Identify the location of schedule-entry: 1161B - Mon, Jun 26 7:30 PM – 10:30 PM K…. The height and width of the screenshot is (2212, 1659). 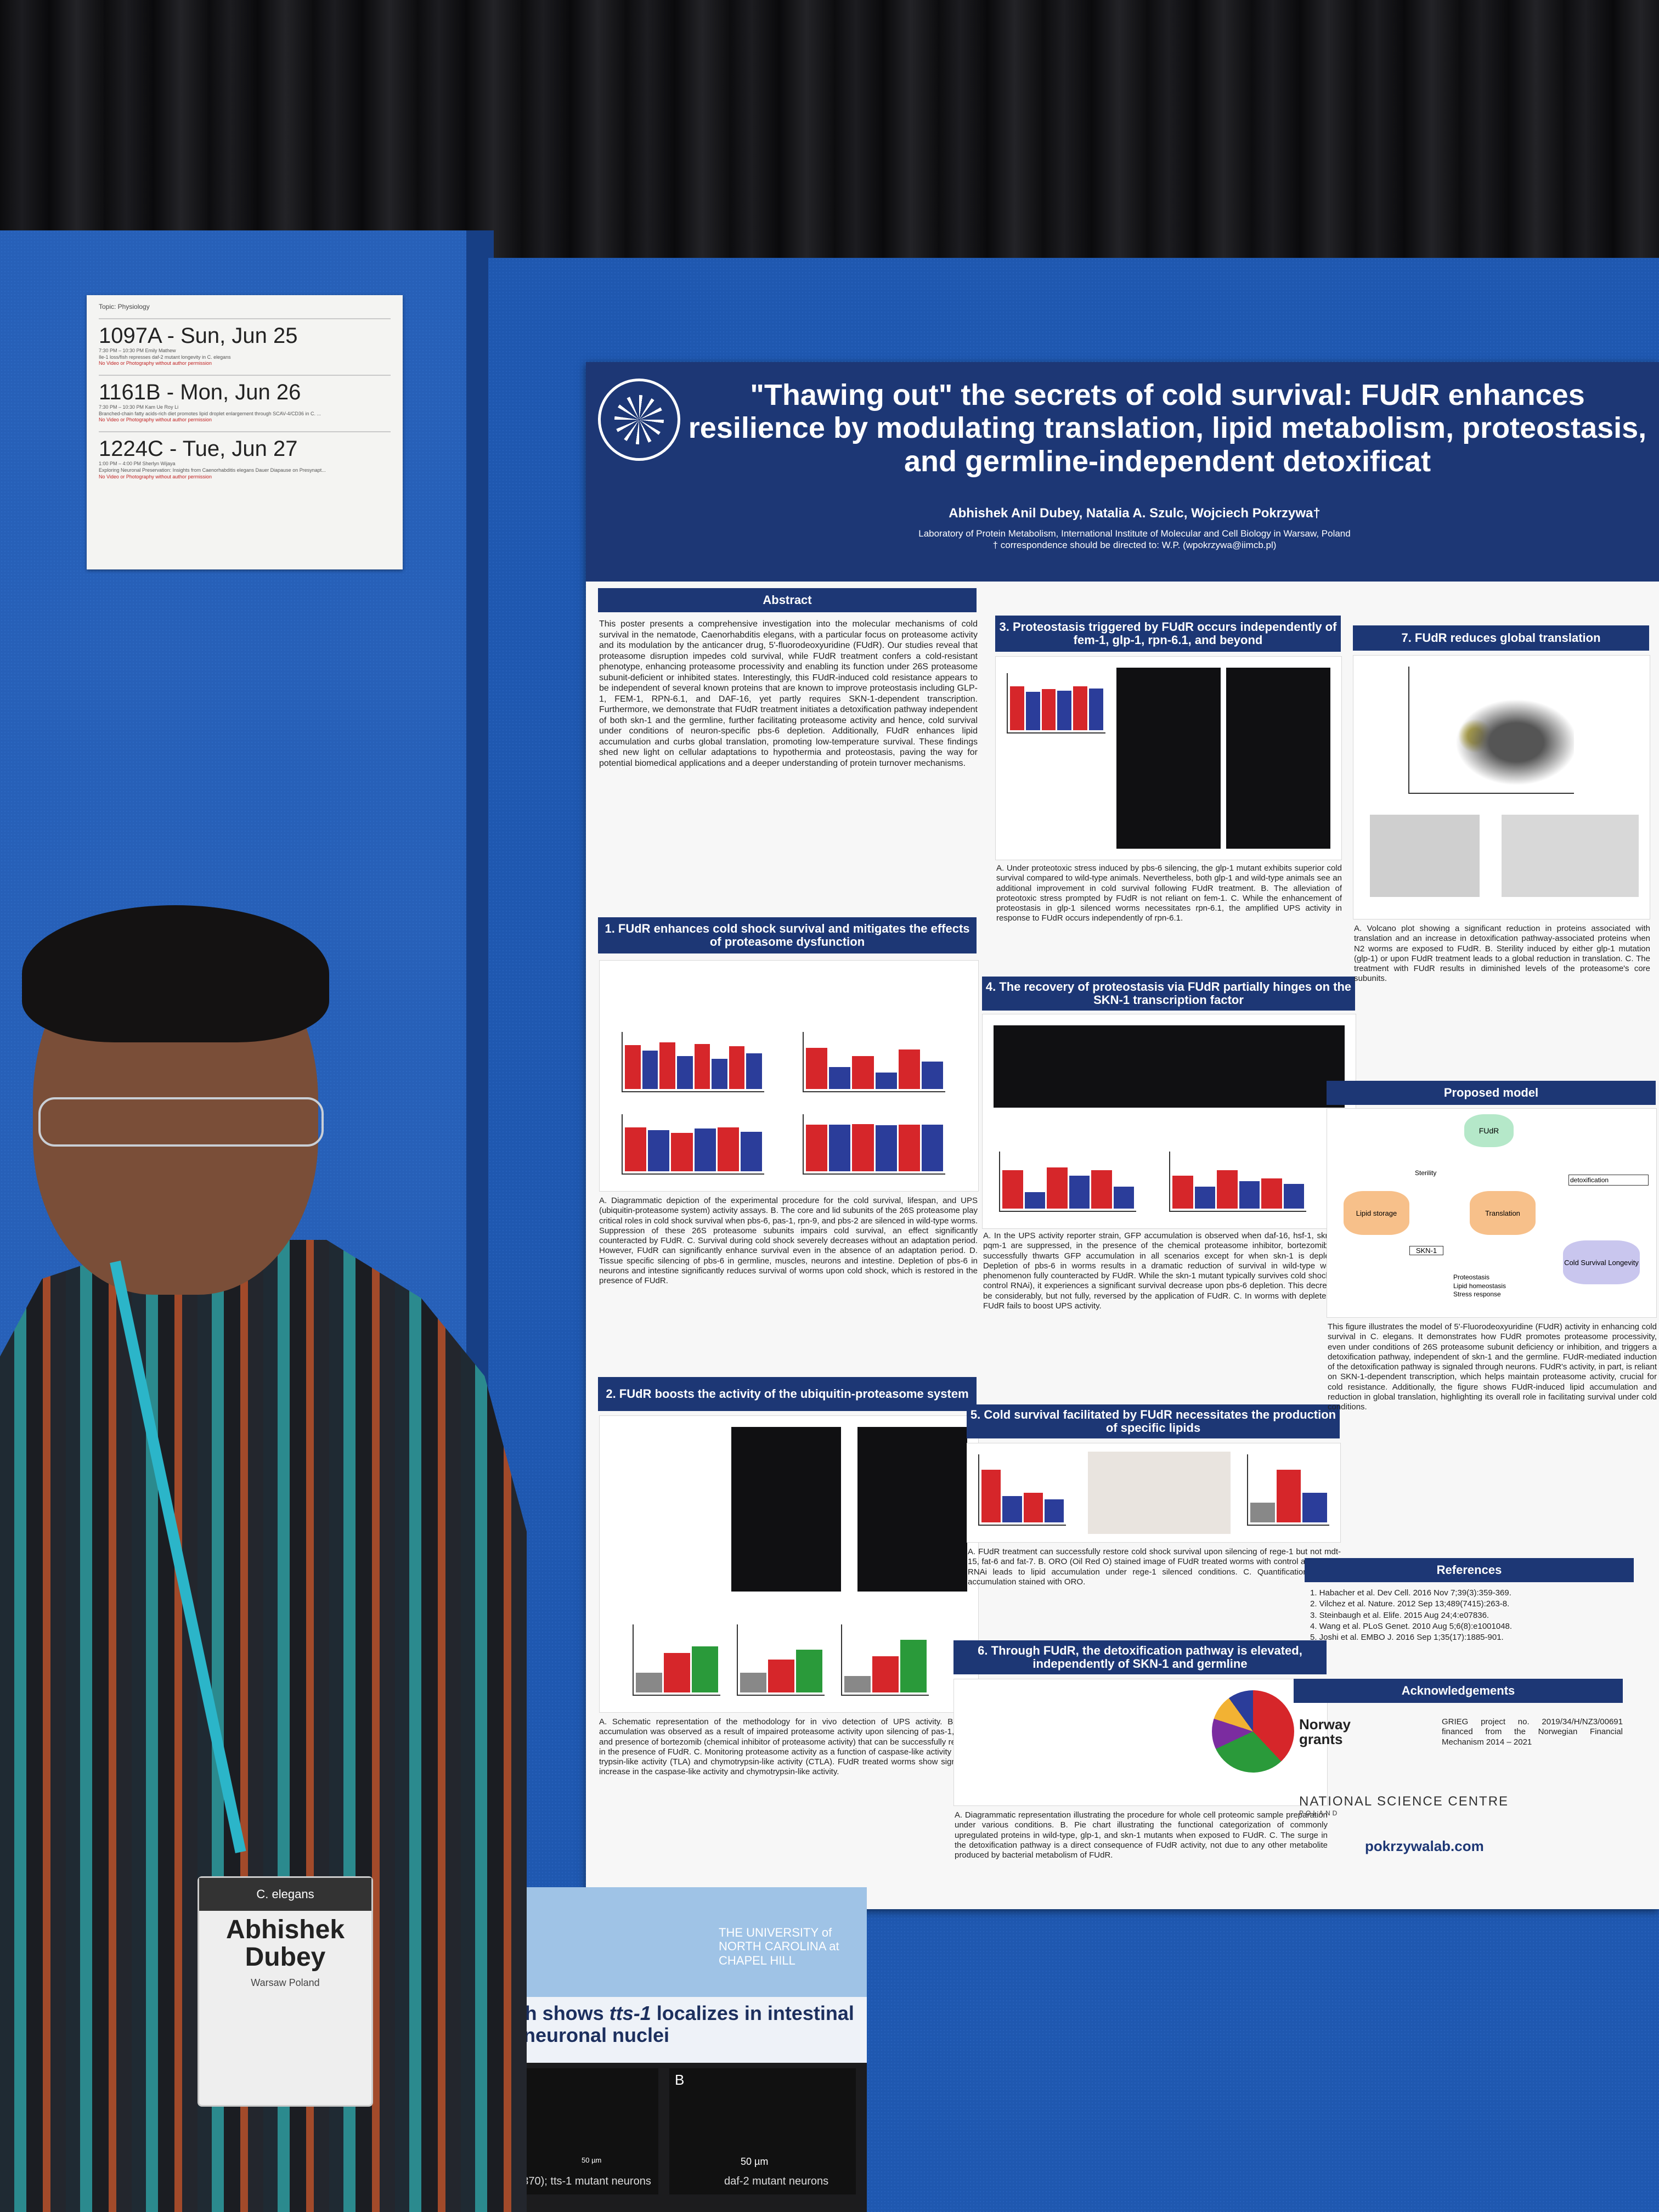
(245, 399).